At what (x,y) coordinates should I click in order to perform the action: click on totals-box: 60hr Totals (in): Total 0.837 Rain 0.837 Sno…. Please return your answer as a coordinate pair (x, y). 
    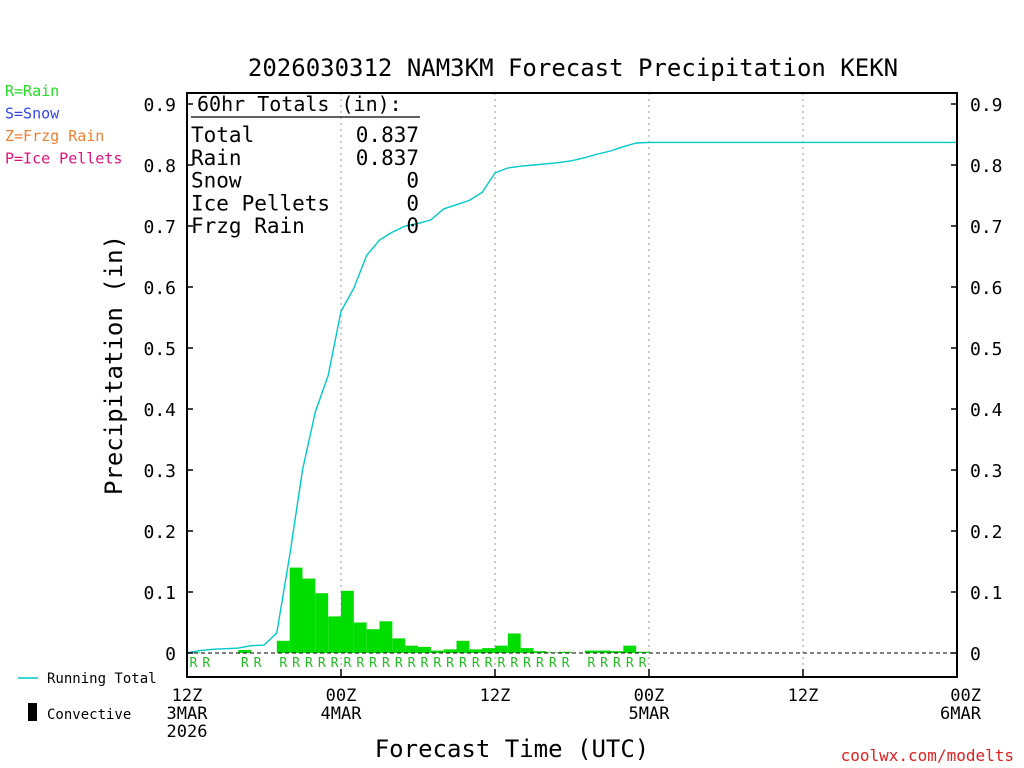
    Looking at the image, I should click on (305, 165).